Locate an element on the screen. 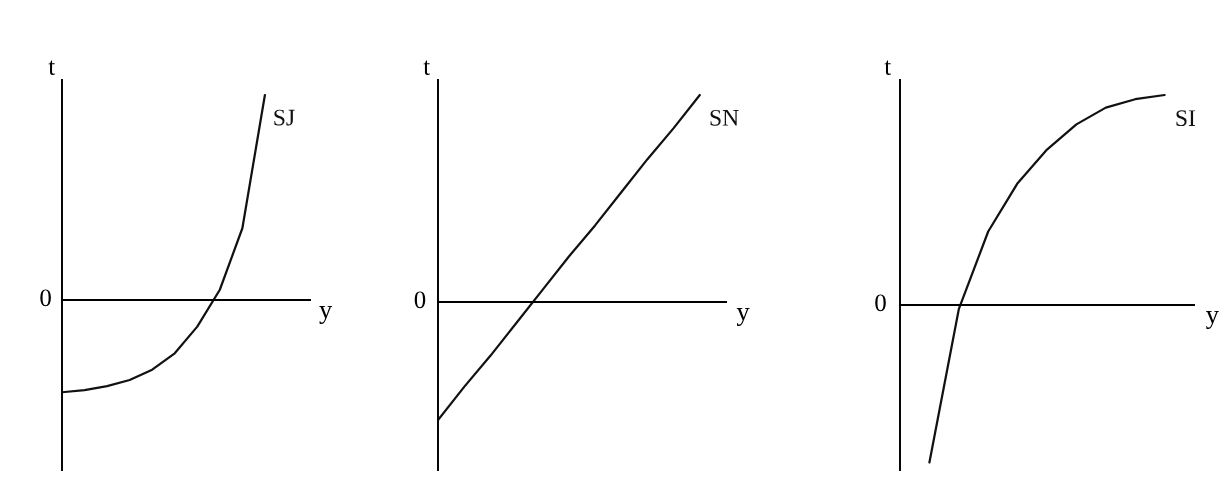 This screenshot has height=479, width=1223. series-label: SI is located at coordinates (1186, 118).